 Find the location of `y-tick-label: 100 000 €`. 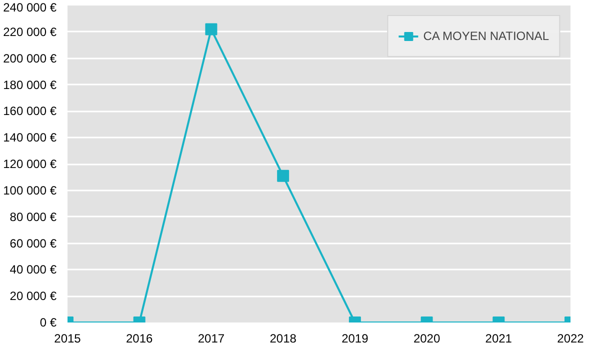

y-tick-label: 100 000 € is located at coordinates (30, 190).